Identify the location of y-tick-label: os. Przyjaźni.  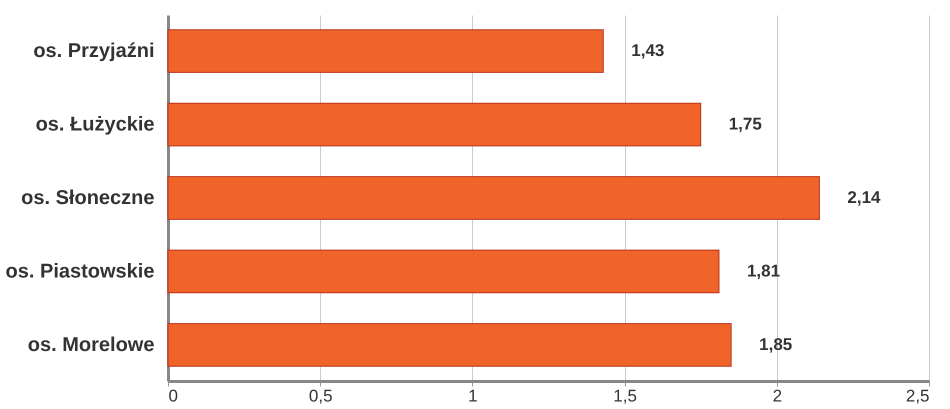
(93, 51).